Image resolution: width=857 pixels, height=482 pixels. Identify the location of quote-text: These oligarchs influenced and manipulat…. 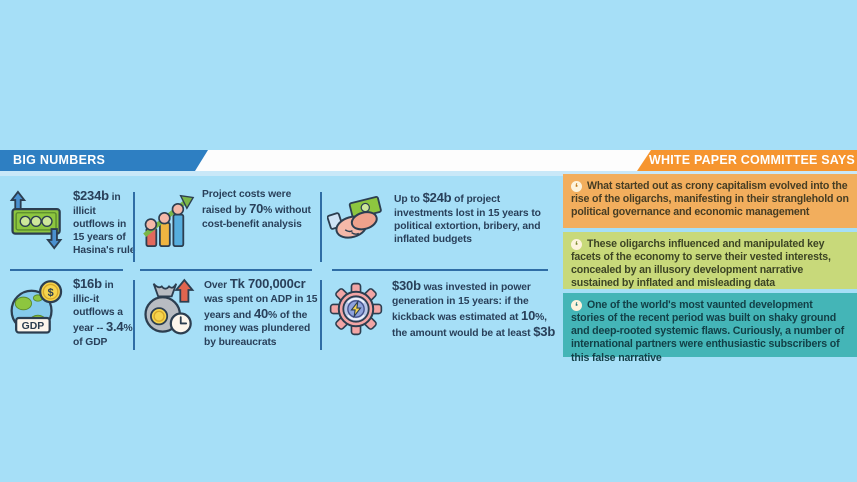
(701, 264).